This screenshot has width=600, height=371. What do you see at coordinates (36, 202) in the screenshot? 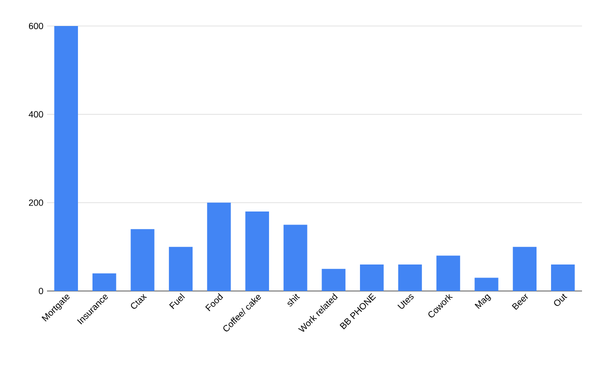
I see `y-tick-label: 200` at bounding box center [36, 202].